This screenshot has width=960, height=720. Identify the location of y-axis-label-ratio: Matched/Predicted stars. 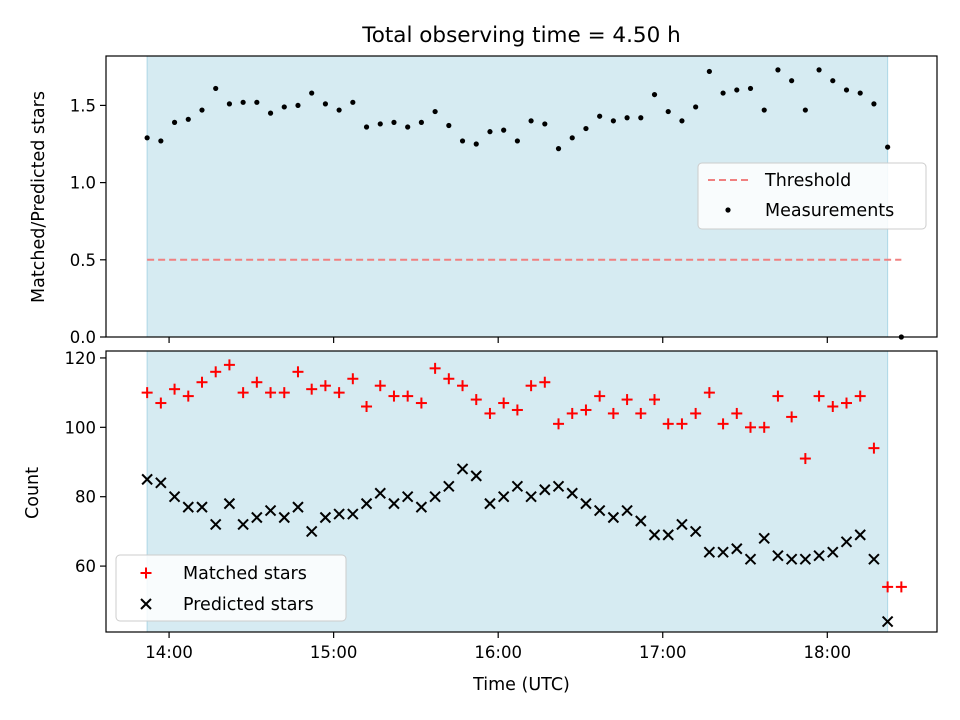
(39, 197).